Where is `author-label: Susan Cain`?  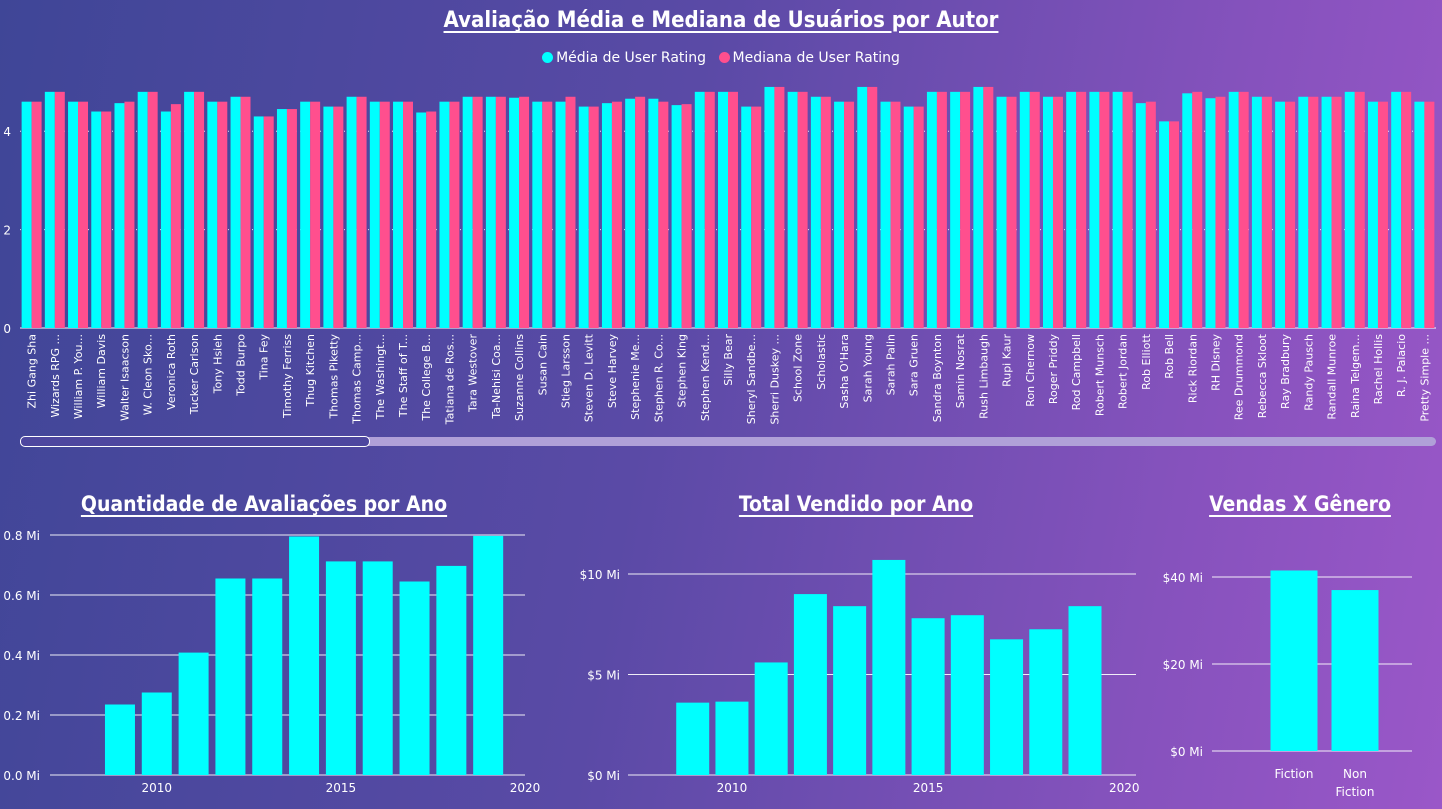 author-label: Susan Cain is located at coordinates (542, 364).